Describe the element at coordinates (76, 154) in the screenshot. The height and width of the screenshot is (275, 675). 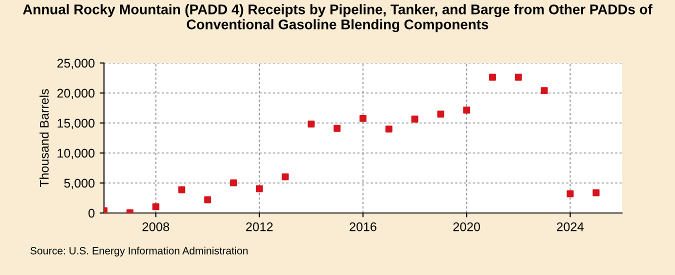
I see `y-tick-label: 10,000` at that location.